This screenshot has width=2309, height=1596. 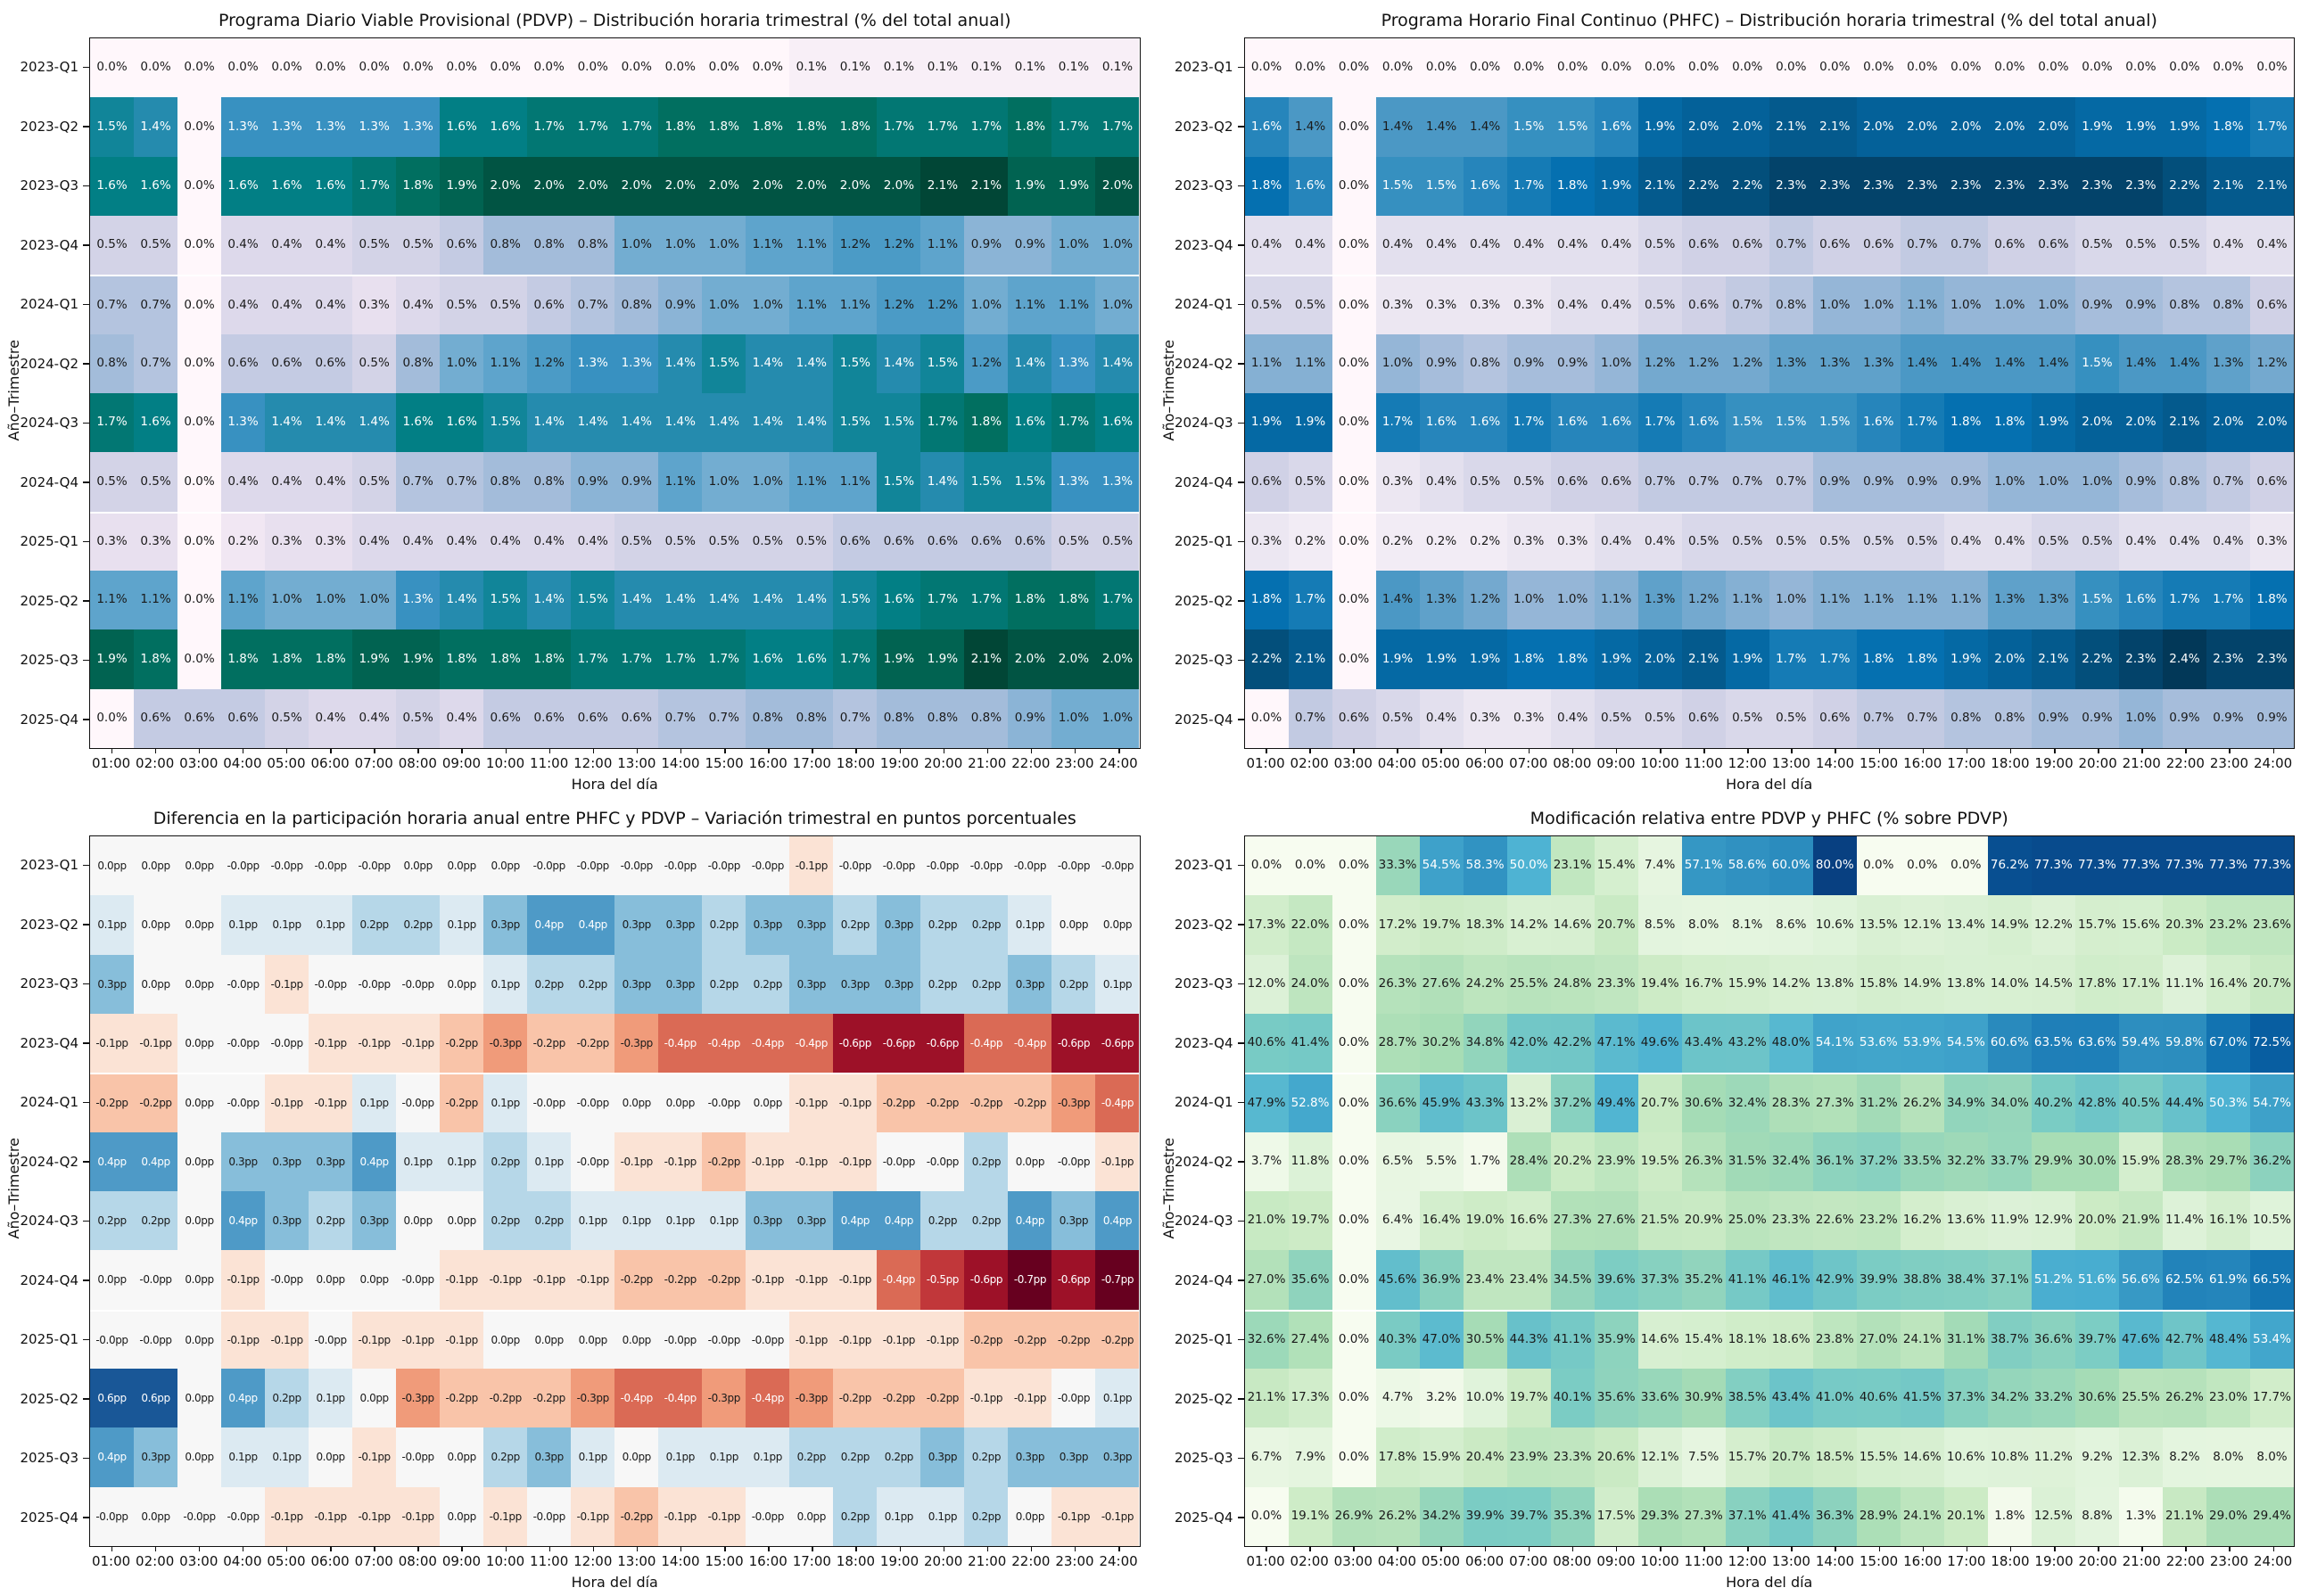 What do you see at coordinates (1659, 1280) in the screenshot?
I see `heatmap-cell: 37.3%` at bounding box center [1659, 1280].